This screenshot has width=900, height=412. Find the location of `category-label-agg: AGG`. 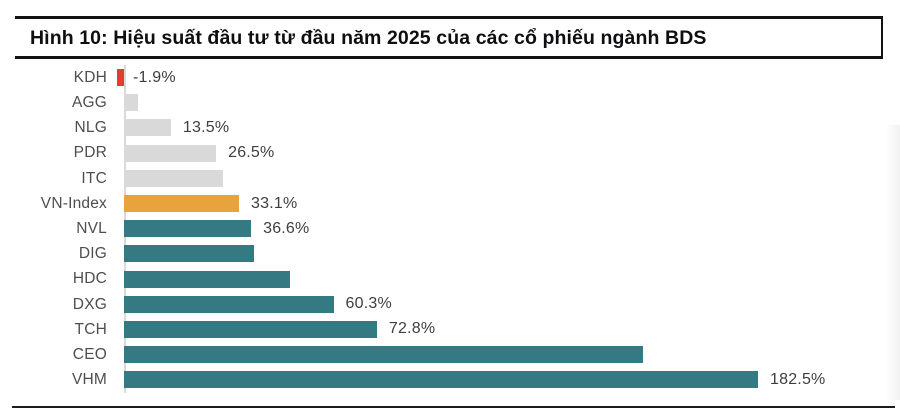

category-label-agg: AGG is located at coordinates (89, 103).